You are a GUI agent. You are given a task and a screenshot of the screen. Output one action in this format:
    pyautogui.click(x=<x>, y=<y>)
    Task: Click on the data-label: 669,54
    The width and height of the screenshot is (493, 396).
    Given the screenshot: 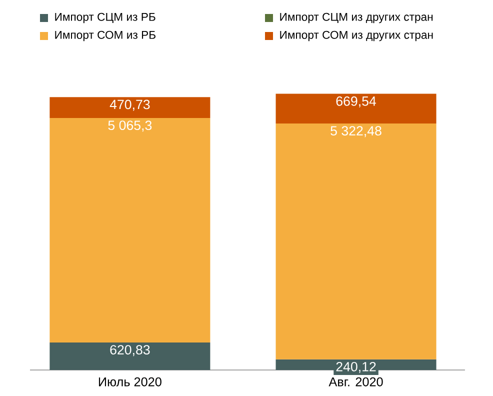 What is the action you would take?
    pyautogui.click(x=356, y=102)
    